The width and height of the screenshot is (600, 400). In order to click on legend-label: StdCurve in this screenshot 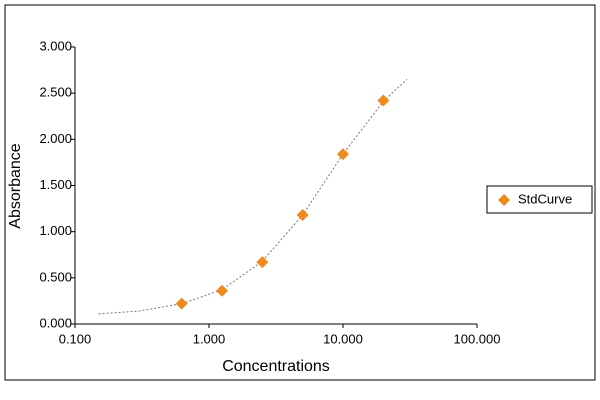, I will do `click(545, 198)`.